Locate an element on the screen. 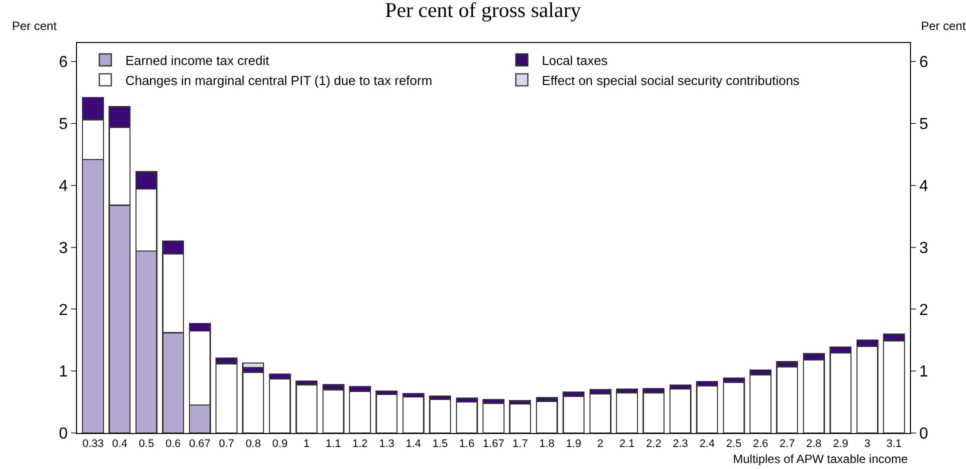 The image size is (966, 469). y2-tick-label: 0 is located at coordinates (923, 434).